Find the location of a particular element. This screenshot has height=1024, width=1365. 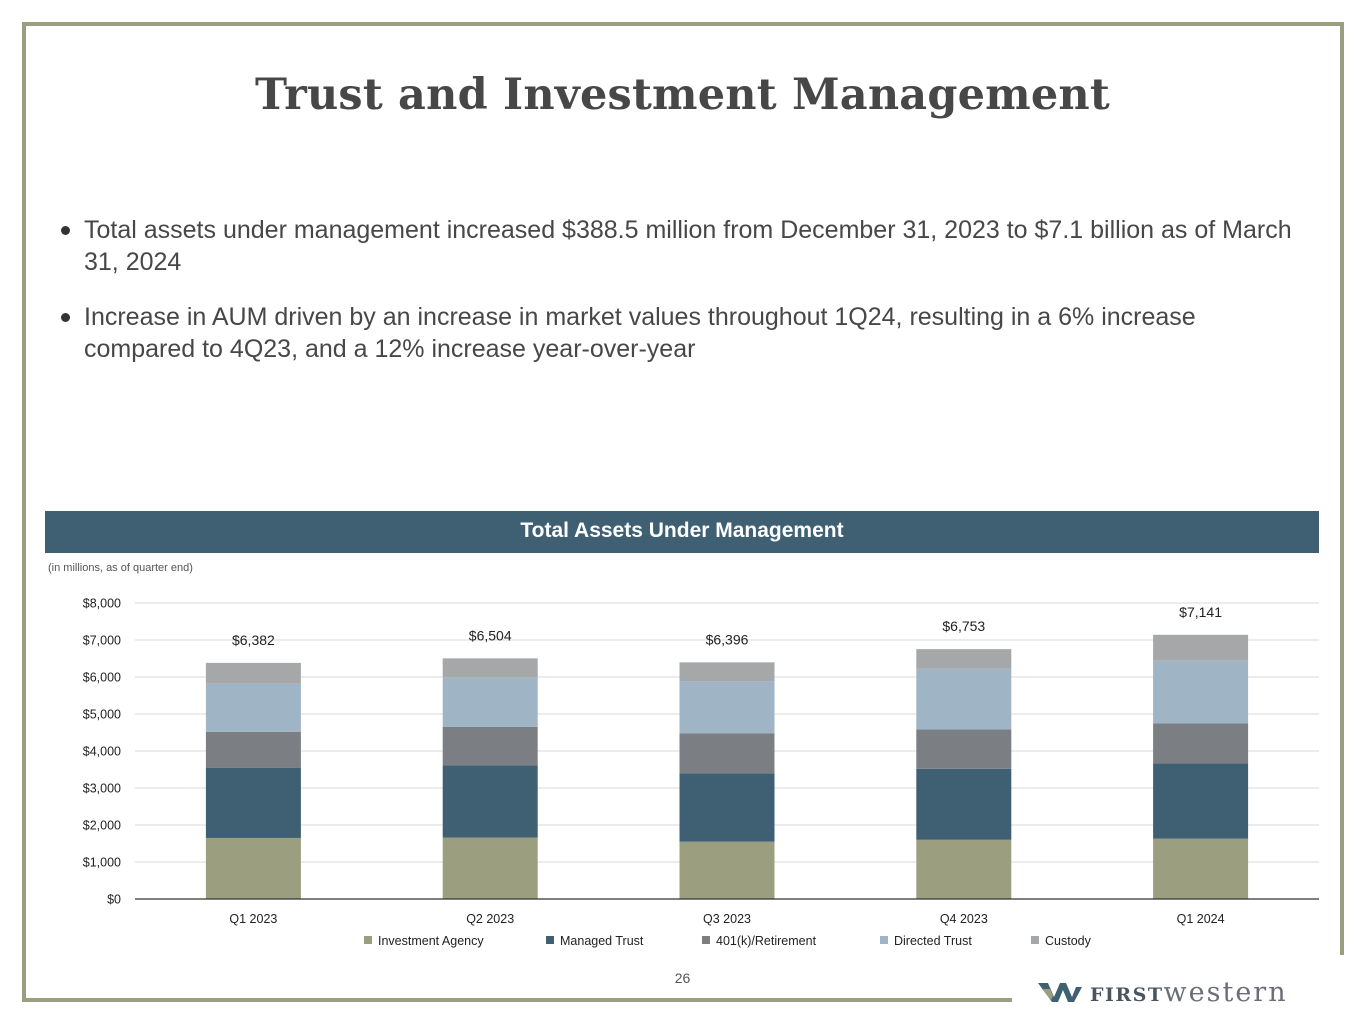

chart-subtitle: (in millions, as of quarter end) is located at coordinates (120, 568).